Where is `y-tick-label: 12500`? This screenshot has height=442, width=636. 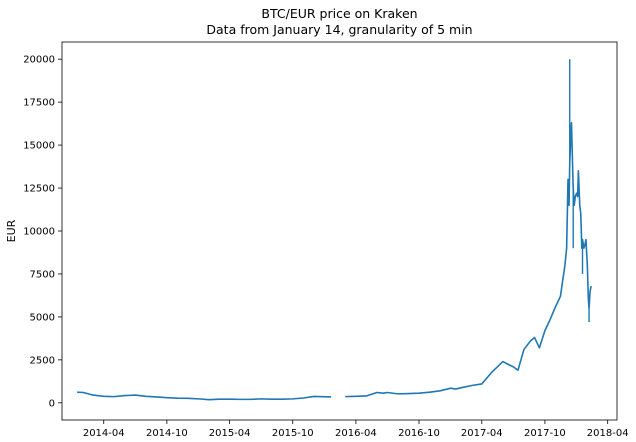 y-tick-label: 12500 is located at coordinates (39, 189).